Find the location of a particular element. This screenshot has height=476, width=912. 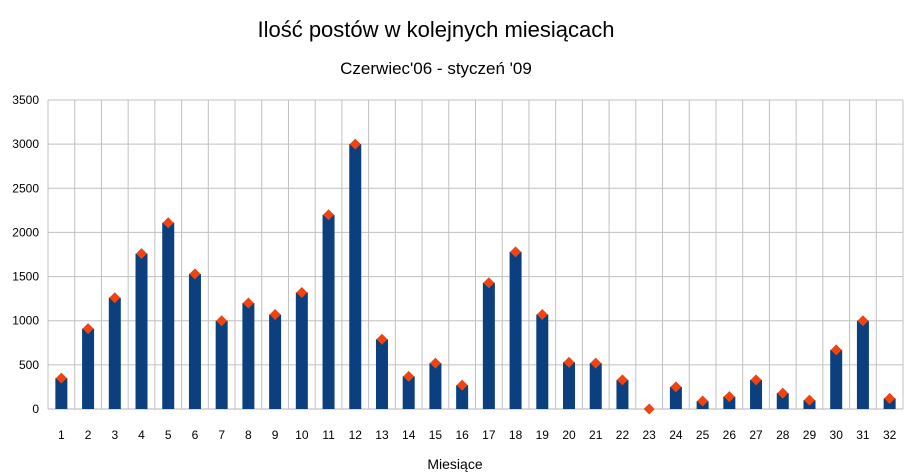

y-tick-label: 0 is located at coordinates (35, 409).